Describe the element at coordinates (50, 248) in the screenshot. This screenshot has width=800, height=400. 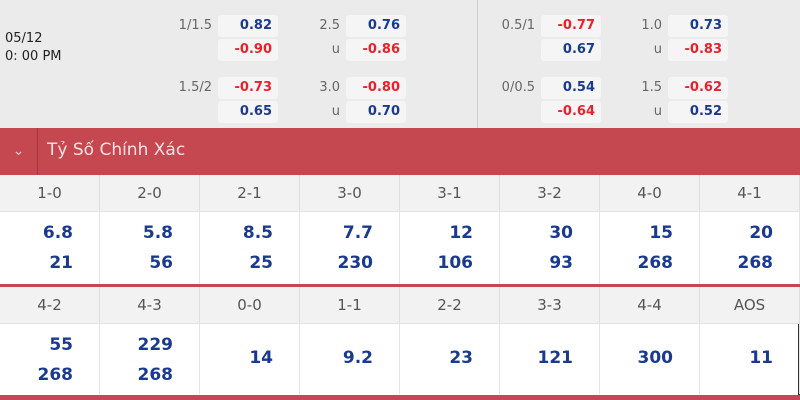
I see `score-odds-cell: 6.8 21` at that location.